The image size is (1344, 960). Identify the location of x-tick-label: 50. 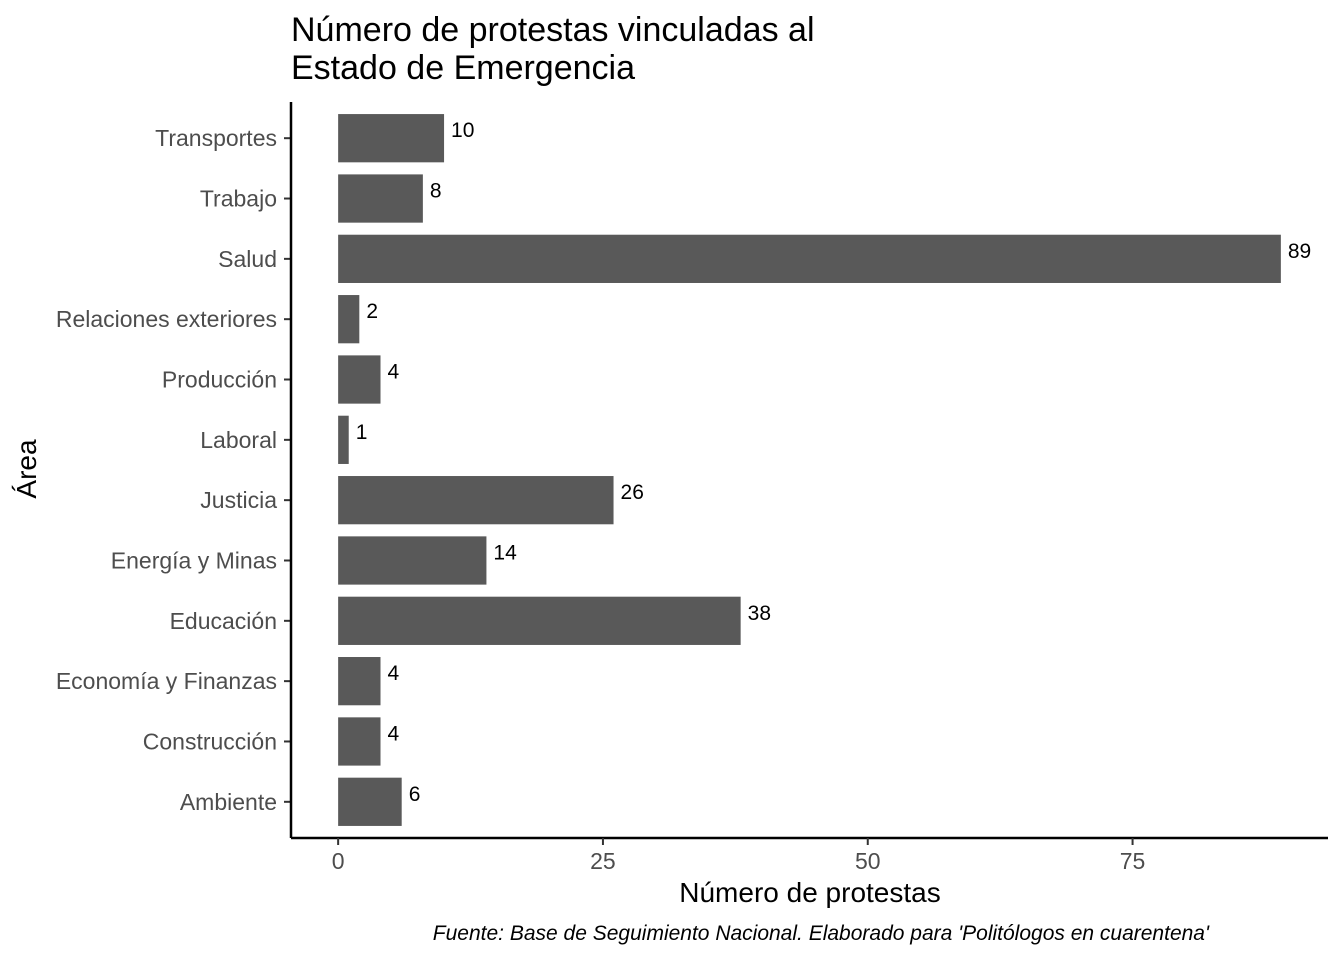
(868, 861).